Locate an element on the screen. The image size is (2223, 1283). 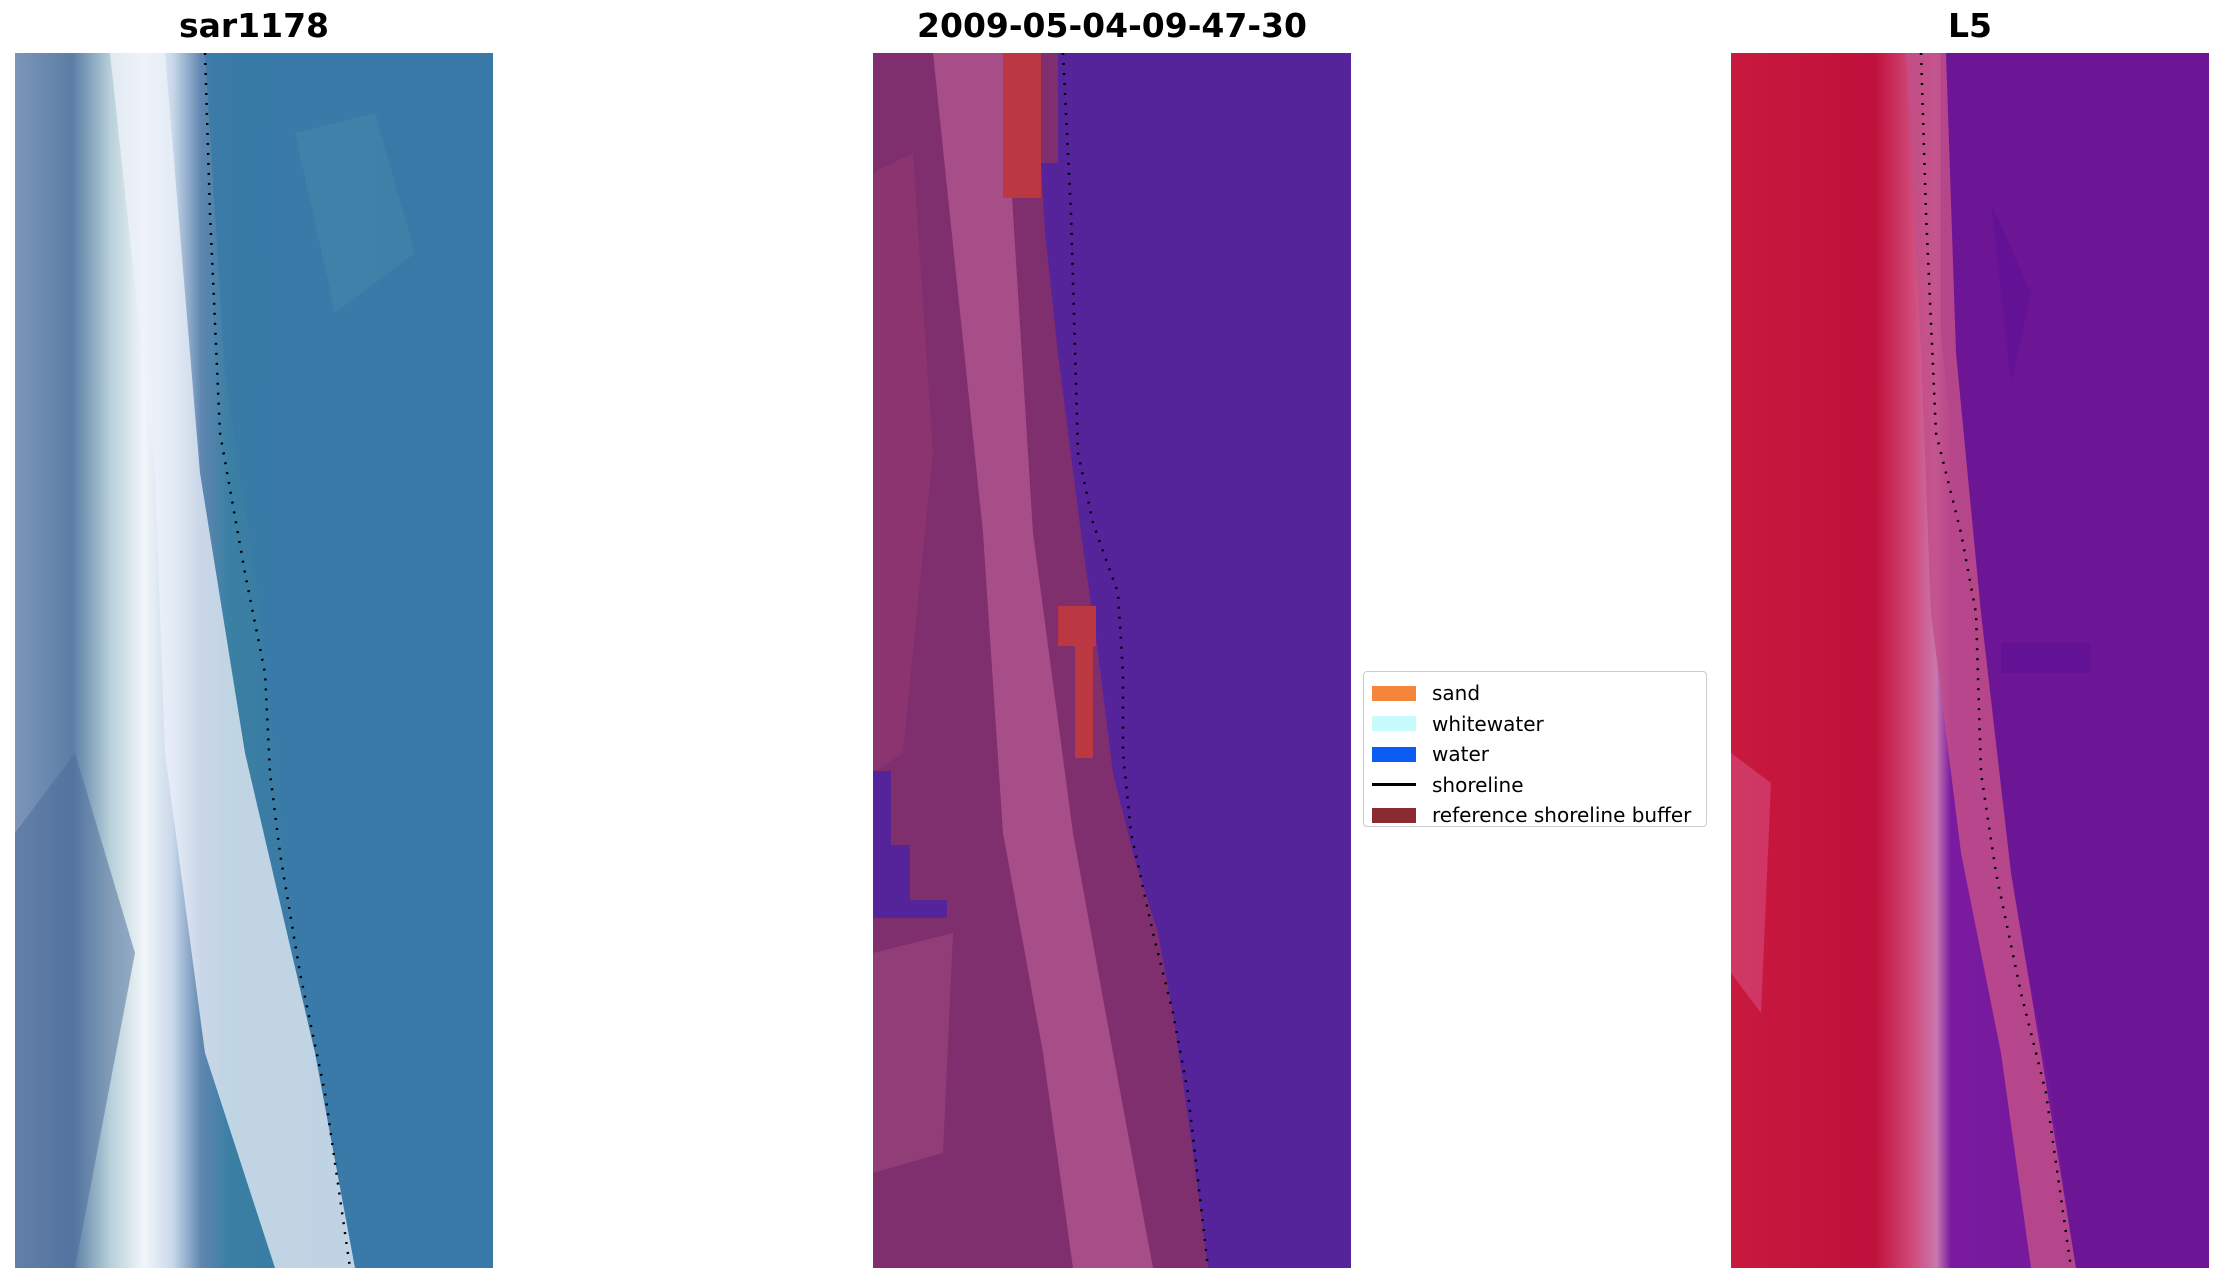
shoreline-classified is located at coordinates (1135, 660).